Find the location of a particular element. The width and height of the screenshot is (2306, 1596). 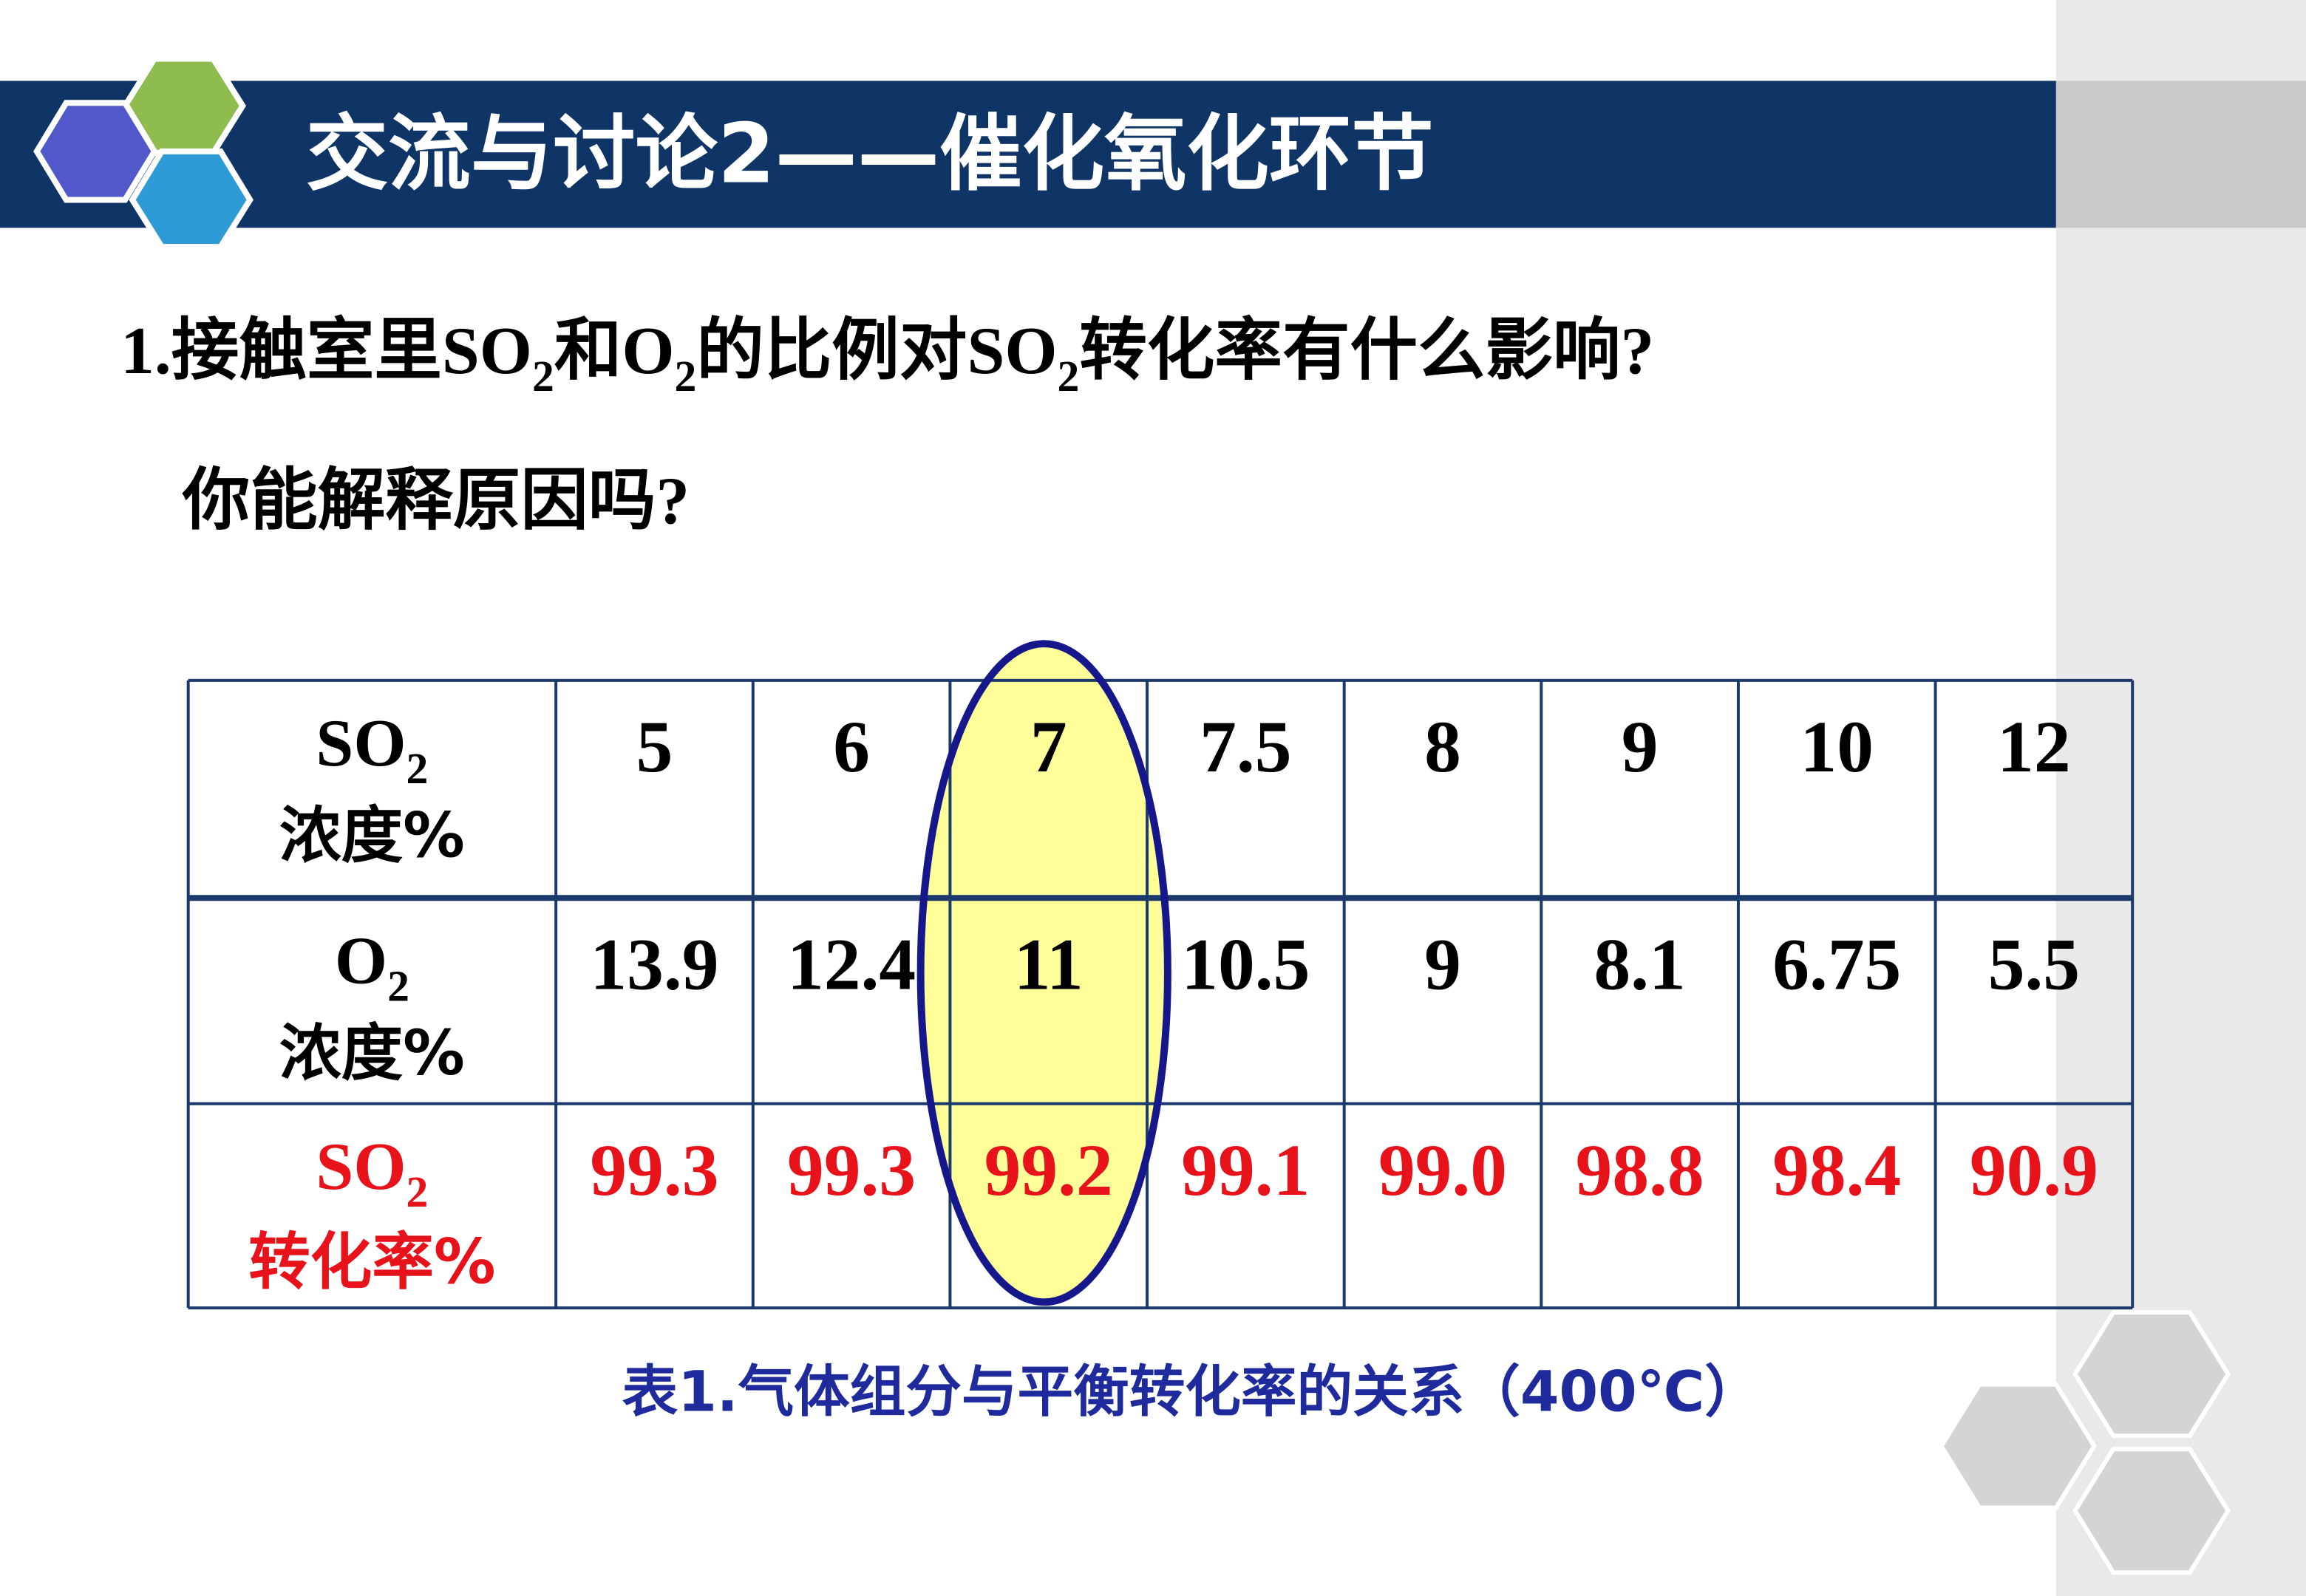

table-cell: 10 is located at coordinates (1837, 747).